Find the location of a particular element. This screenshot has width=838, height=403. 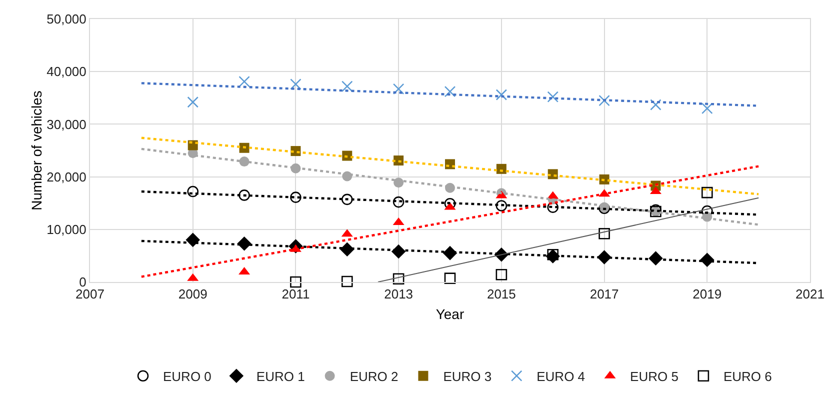

x-tick-label: 2015 is located at coordinates (501, 294).